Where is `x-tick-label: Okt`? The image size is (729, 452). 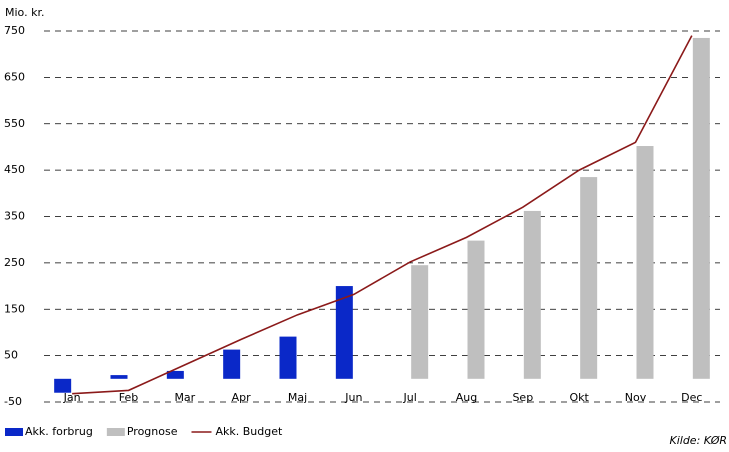
x-tick-label: Okt is located at coordinates (579, 397).